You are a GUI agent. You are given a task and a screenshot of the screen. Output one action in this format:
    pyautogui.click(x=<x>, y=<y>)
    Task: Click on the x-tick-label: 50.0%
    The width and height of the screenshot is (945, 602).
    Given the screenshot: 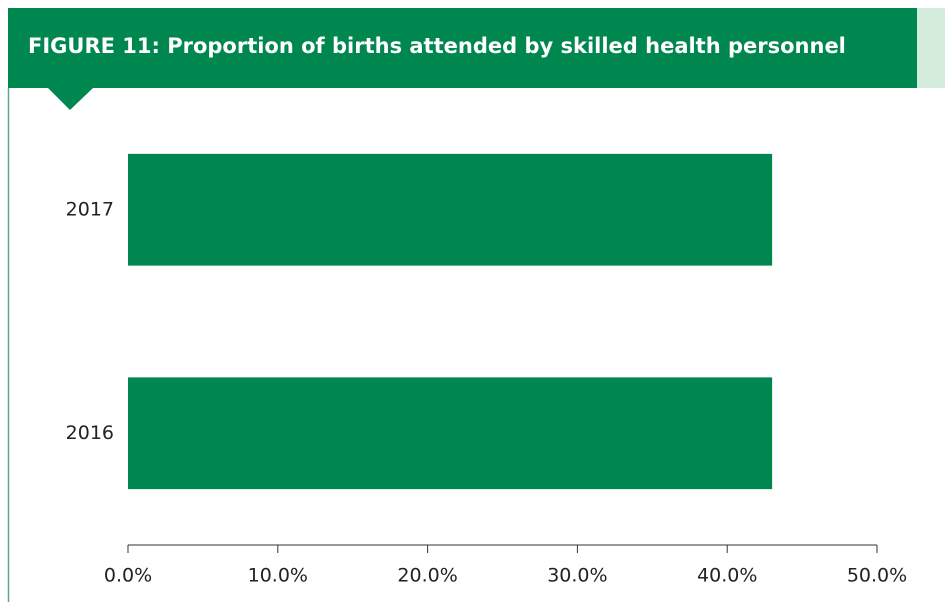 What is the action you would take?
    pyautogui.click(x=877, y=576)
    